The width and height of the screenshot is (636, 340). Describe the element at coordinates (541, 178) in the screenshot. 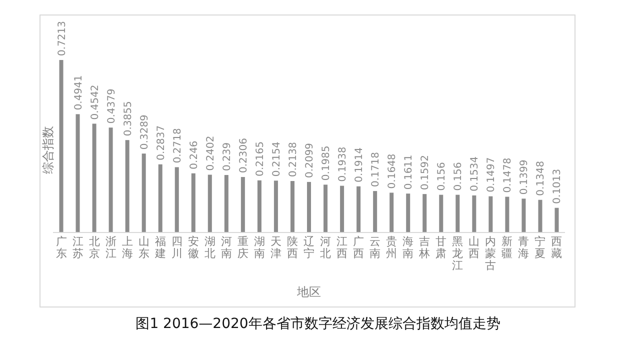

I see `data-label: 0.1348` at that location.